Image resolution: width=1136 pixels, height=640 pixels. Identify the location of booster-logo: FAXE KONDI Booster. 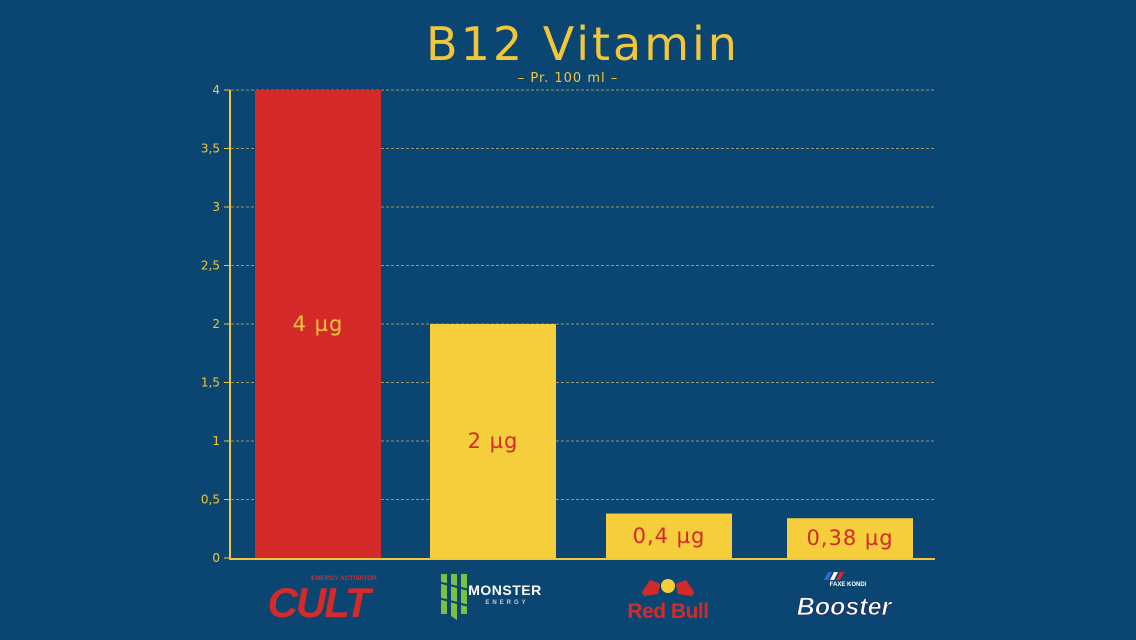
(844, 596).